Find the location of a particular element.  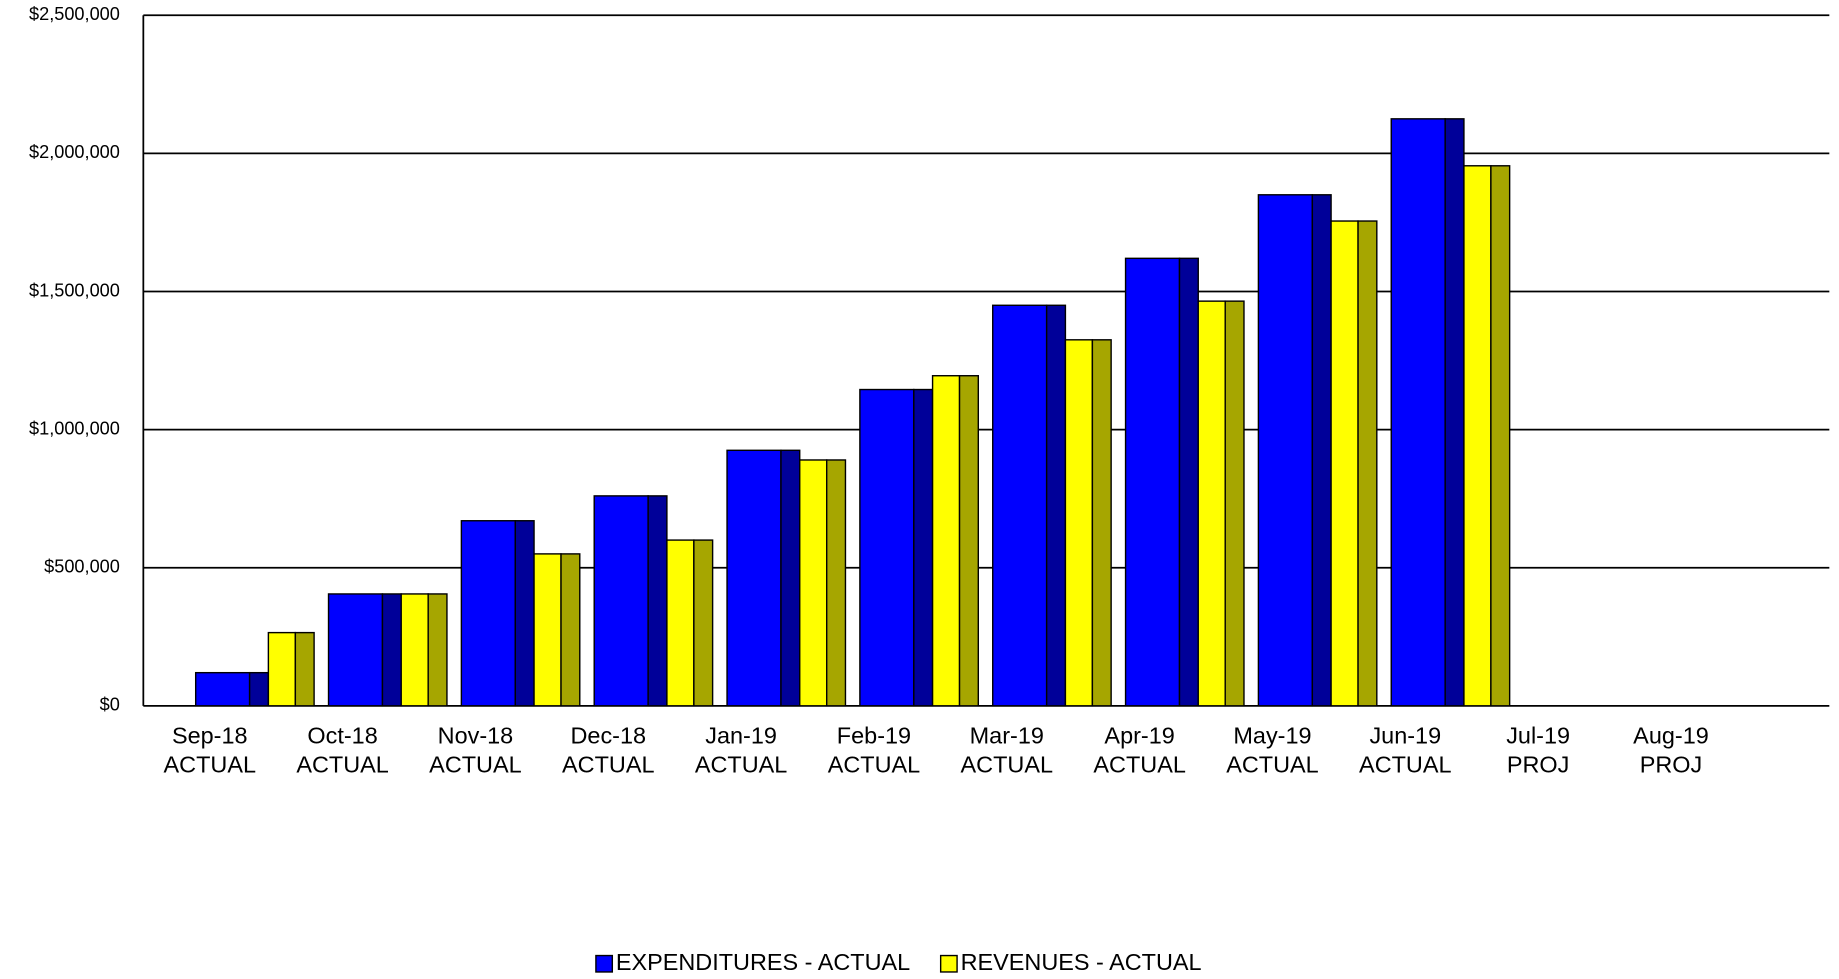

y-tick-label: $1,500,000 is located at coordinates (74, 290).